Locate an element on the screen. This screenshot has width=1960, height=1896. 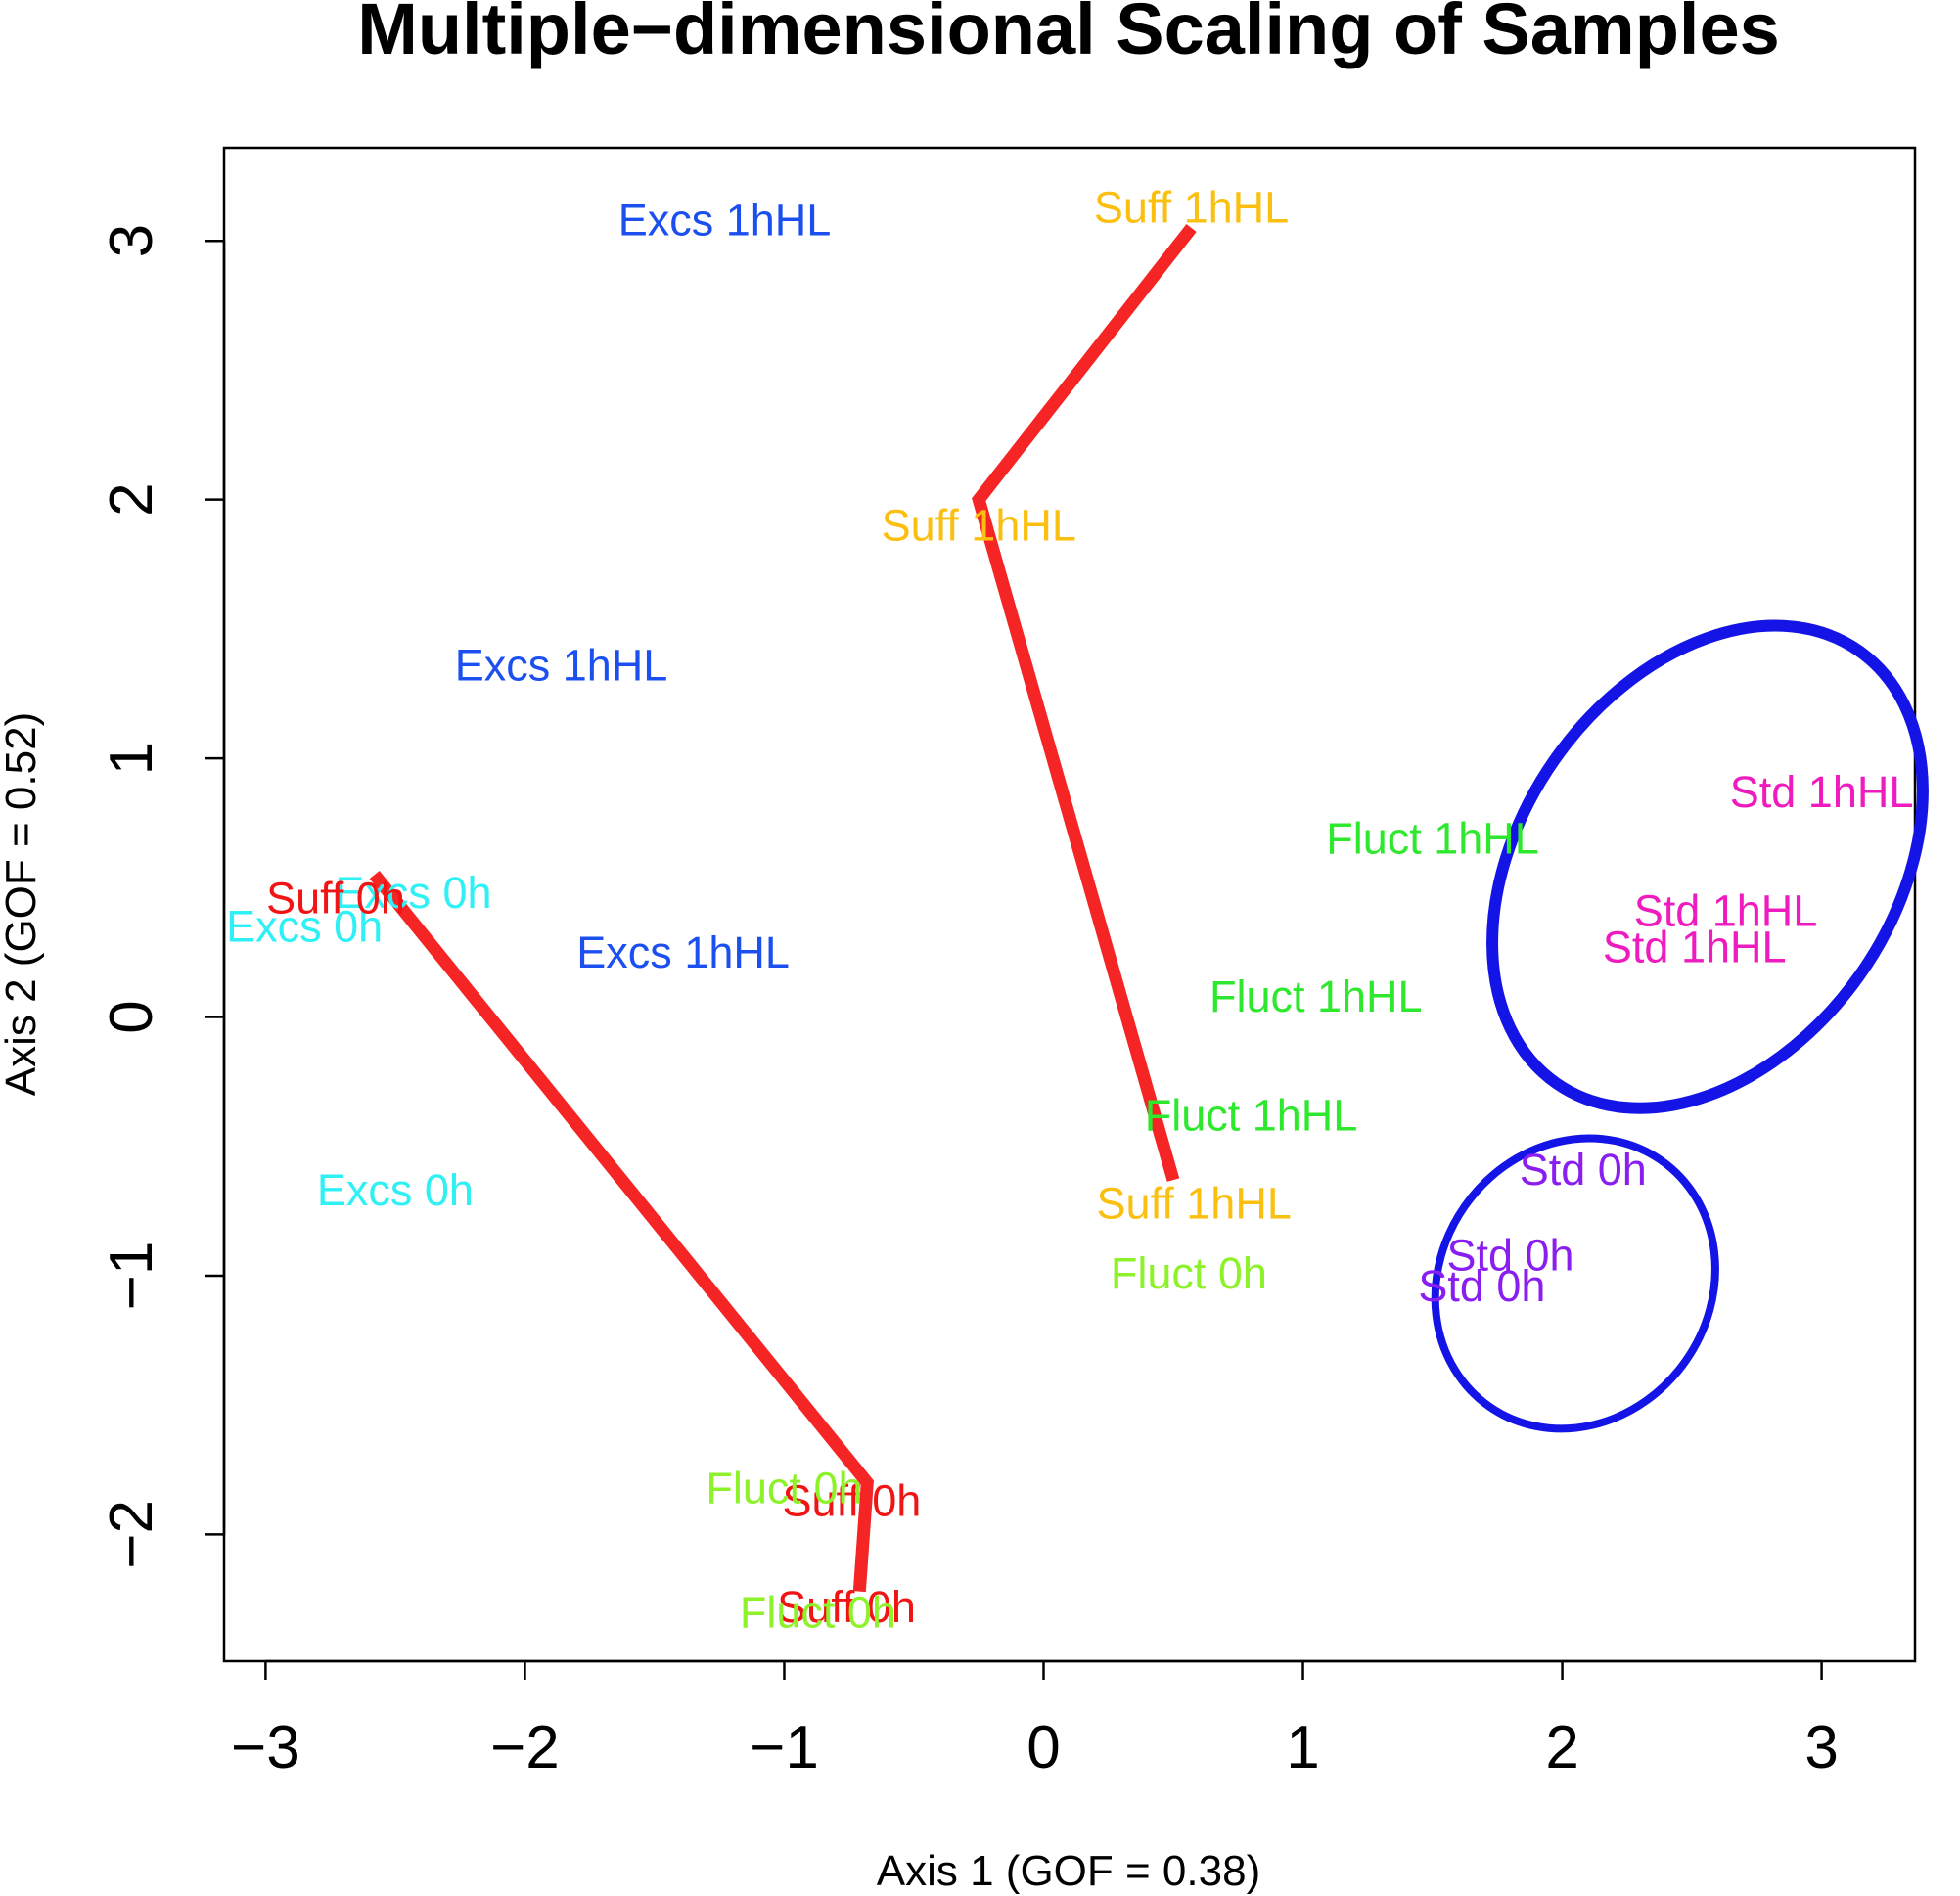
y-axis-title: Axis 2 (GOF = 0.52) is located at coordinates (22, 904).